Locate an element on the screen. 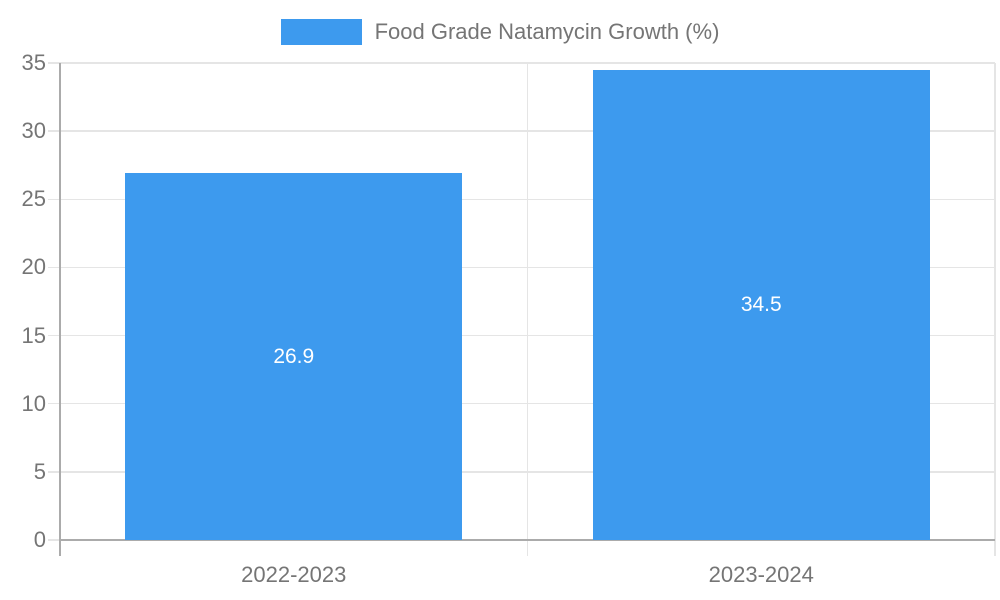  x-axis-line is located at coordinates (527, 540).